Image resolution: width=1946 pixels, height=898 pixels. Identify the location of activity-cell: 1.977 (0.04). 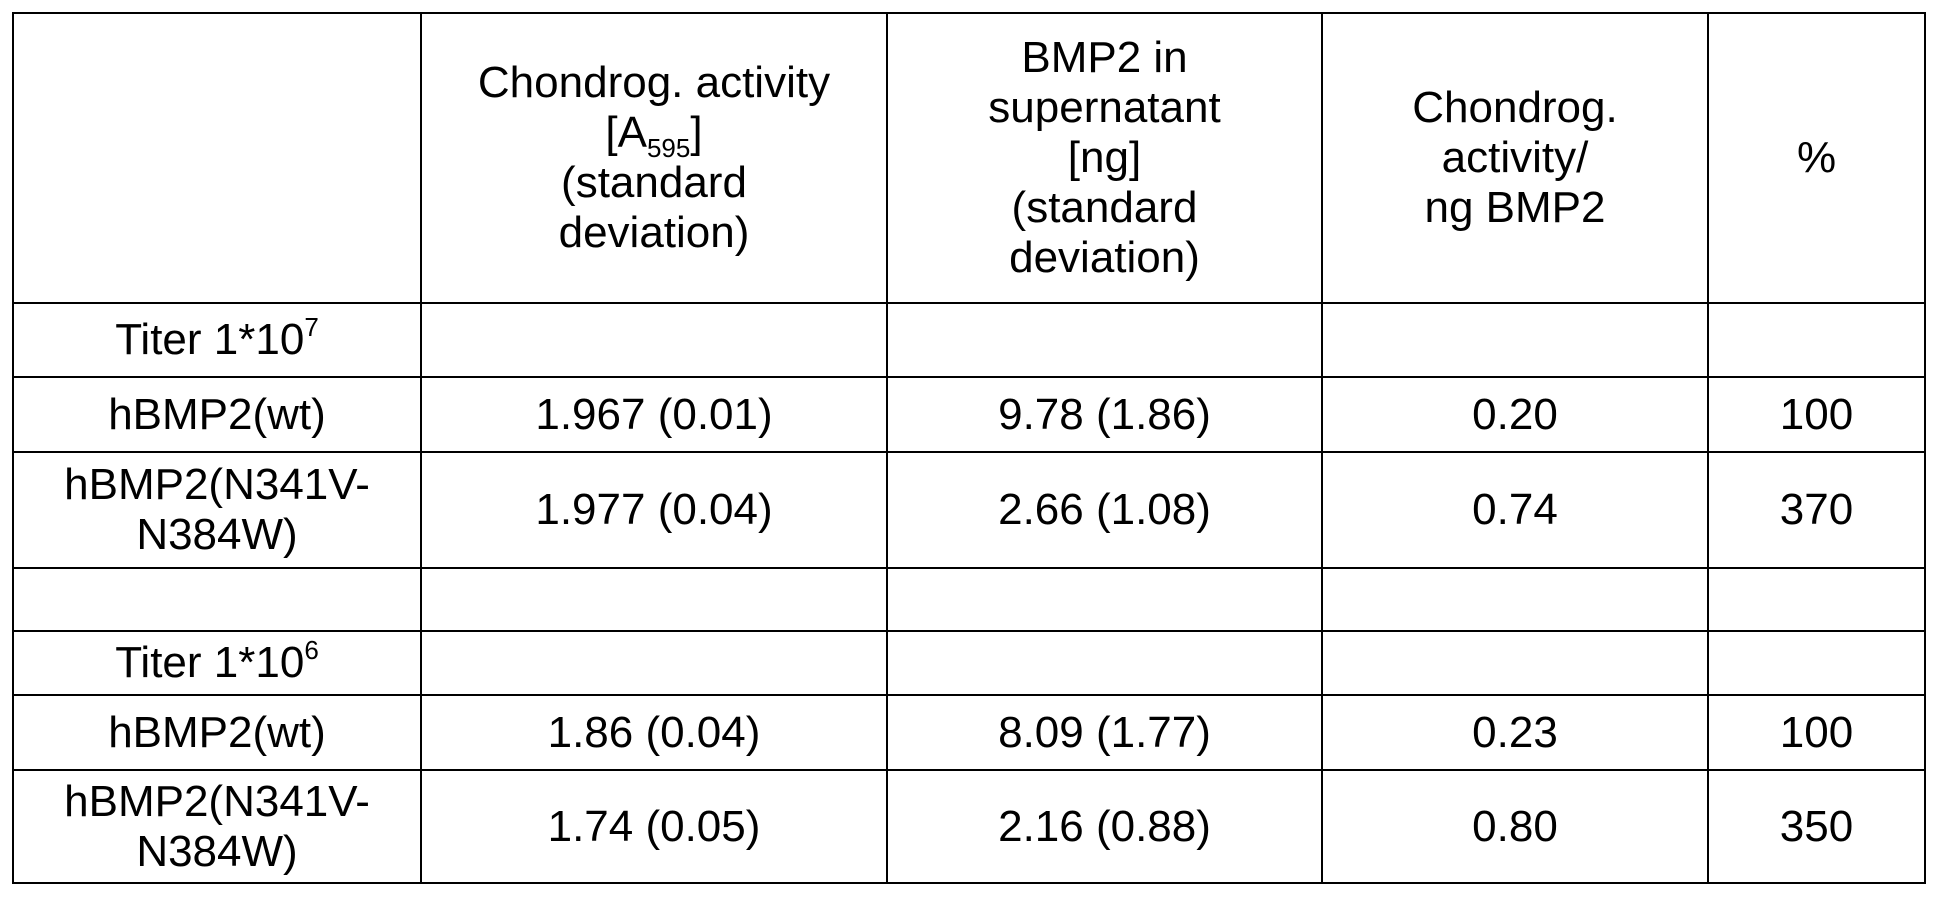
(654, 510).